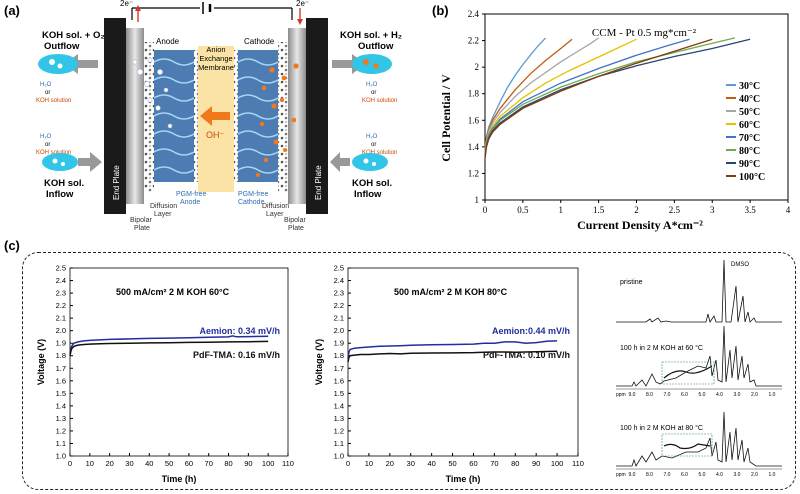 The height and width of the screenshot is (494, 800). Describe the element at coordinates (275, 206) in the screenshot. I see `diffusion-right-1: Diffusion` at that location.